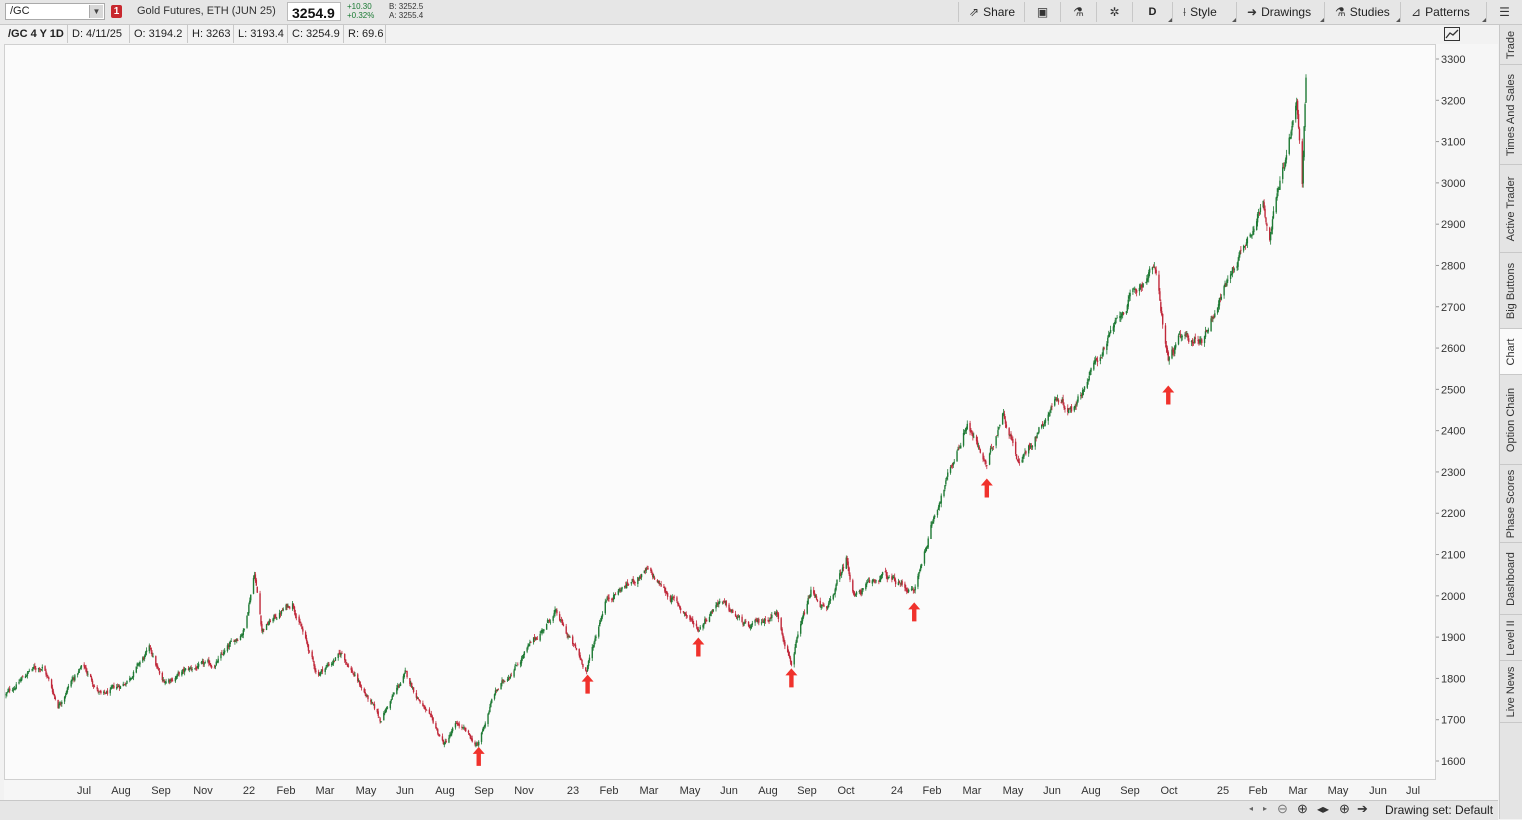 The width and height of the screenshot is (1522, 820). Describe the element at coordinates (1265, 808) in the screenshot. I see `scroll-right-icon: ▸` at that location.